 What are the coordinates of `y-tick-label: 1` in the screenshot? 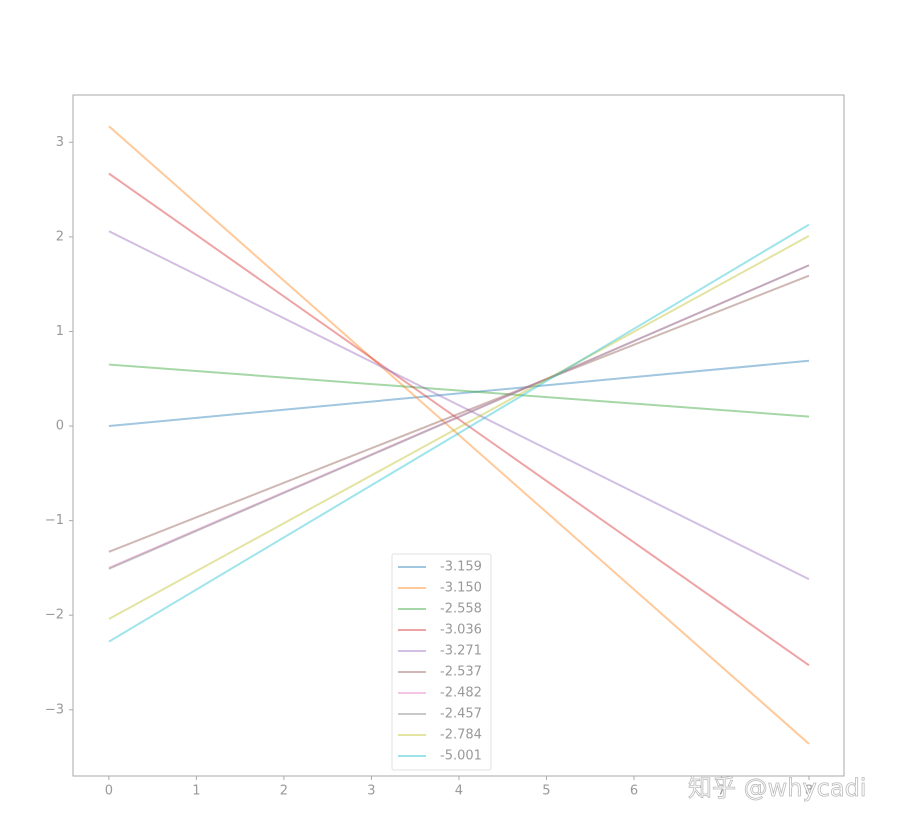 It's located at (60, 331).